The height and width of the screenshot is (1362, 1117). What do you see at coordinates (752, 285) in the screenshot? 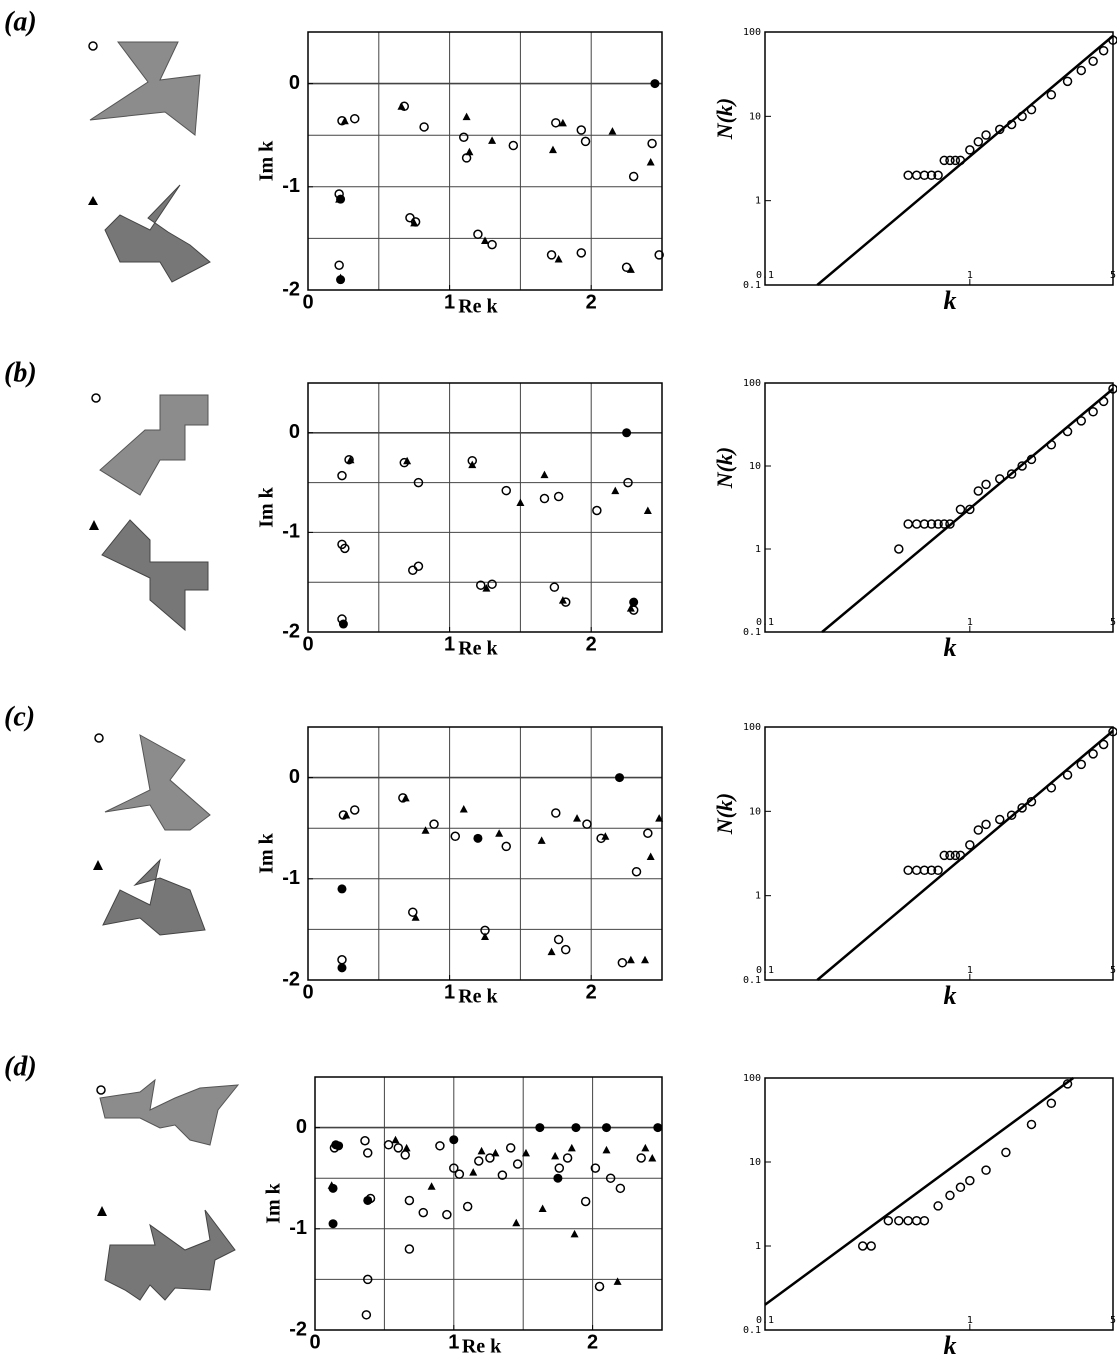
I see `y-tick-label: 0.1` at bounding box center [752, 285].